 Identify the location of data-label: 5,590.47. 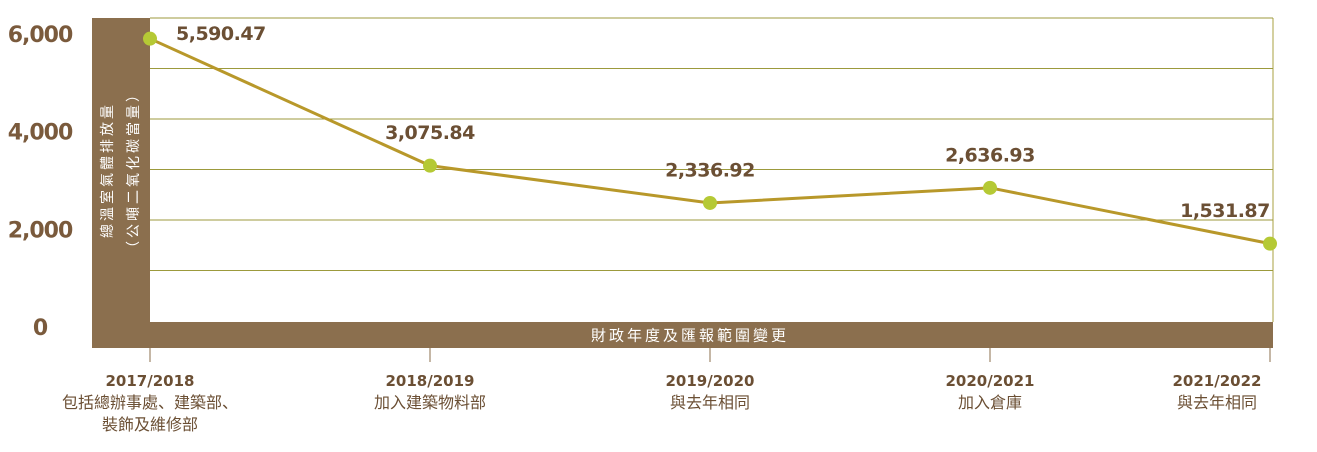
(221, 34).